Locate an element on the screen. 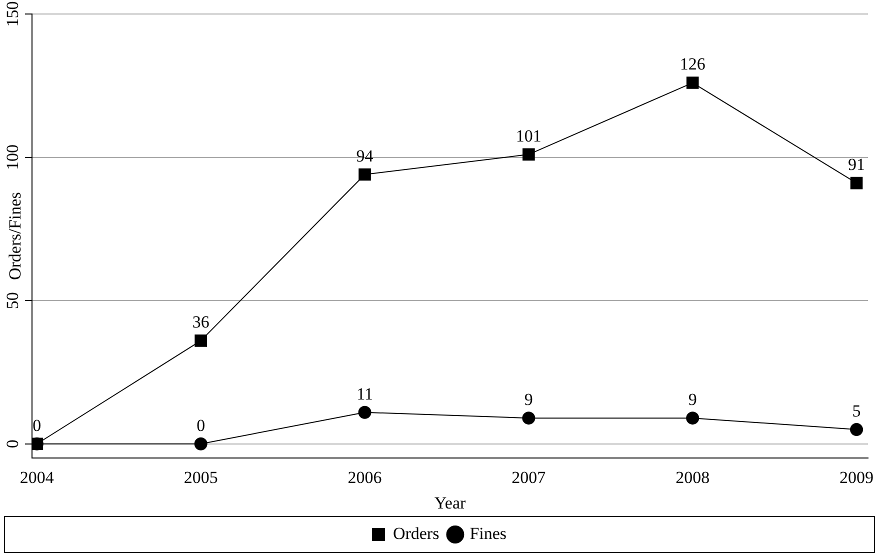 The height and width of the screenshot is (559, 877). data-label: 101 is located at coordinates (529, 136).